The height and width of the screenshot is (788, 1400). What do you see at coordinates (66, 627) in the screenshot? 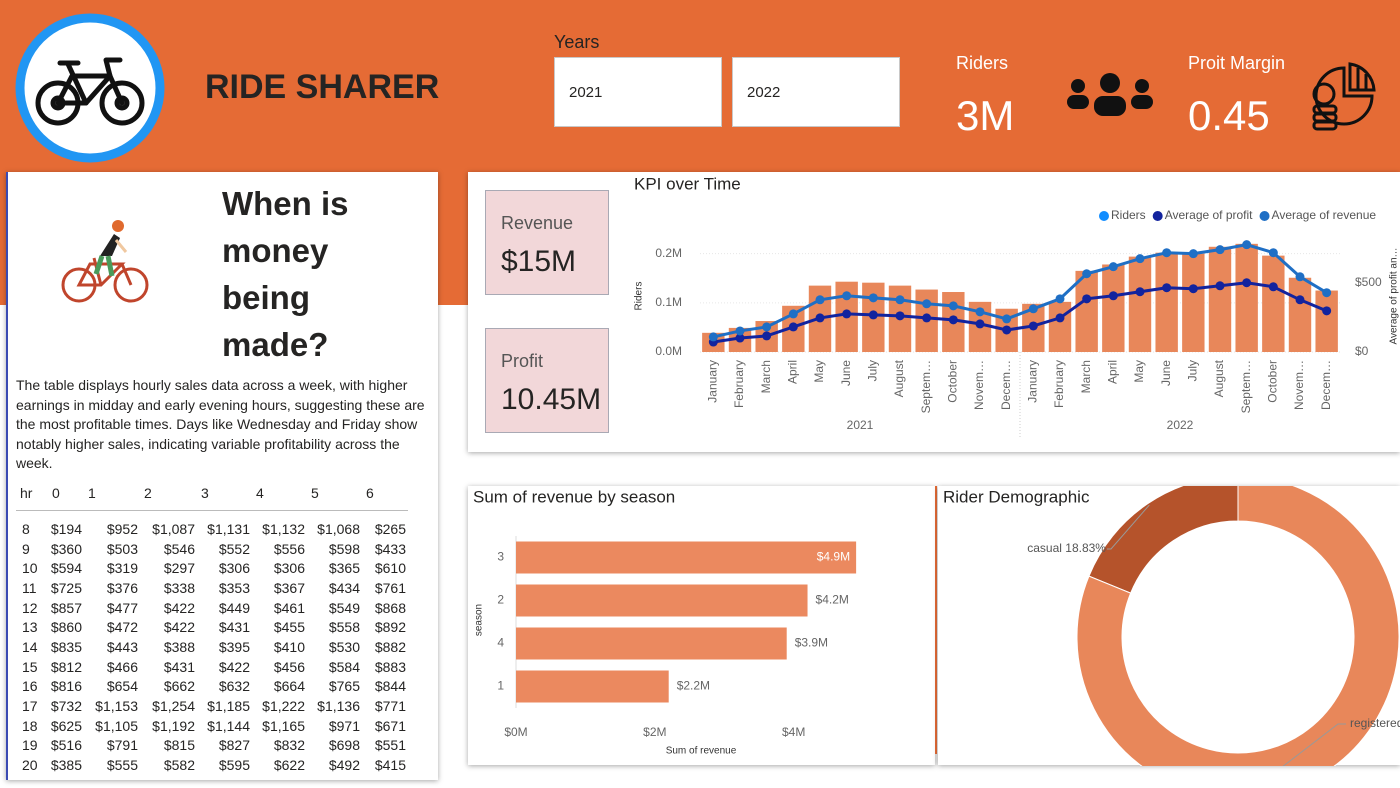
I see `table-cell: $860` at bounding box center [66, 627].